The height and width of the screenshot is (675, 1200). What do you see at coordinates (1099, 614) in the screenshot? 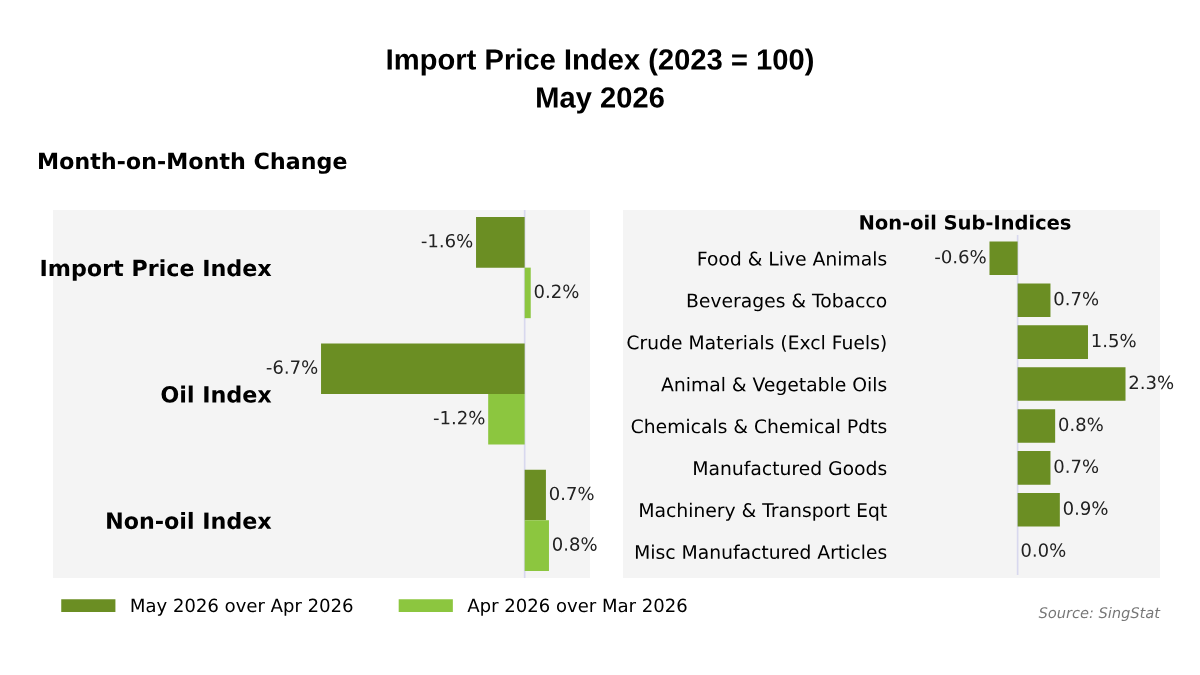
I see `source-note: Source: SingStat` at bounding box center [1099, 614].